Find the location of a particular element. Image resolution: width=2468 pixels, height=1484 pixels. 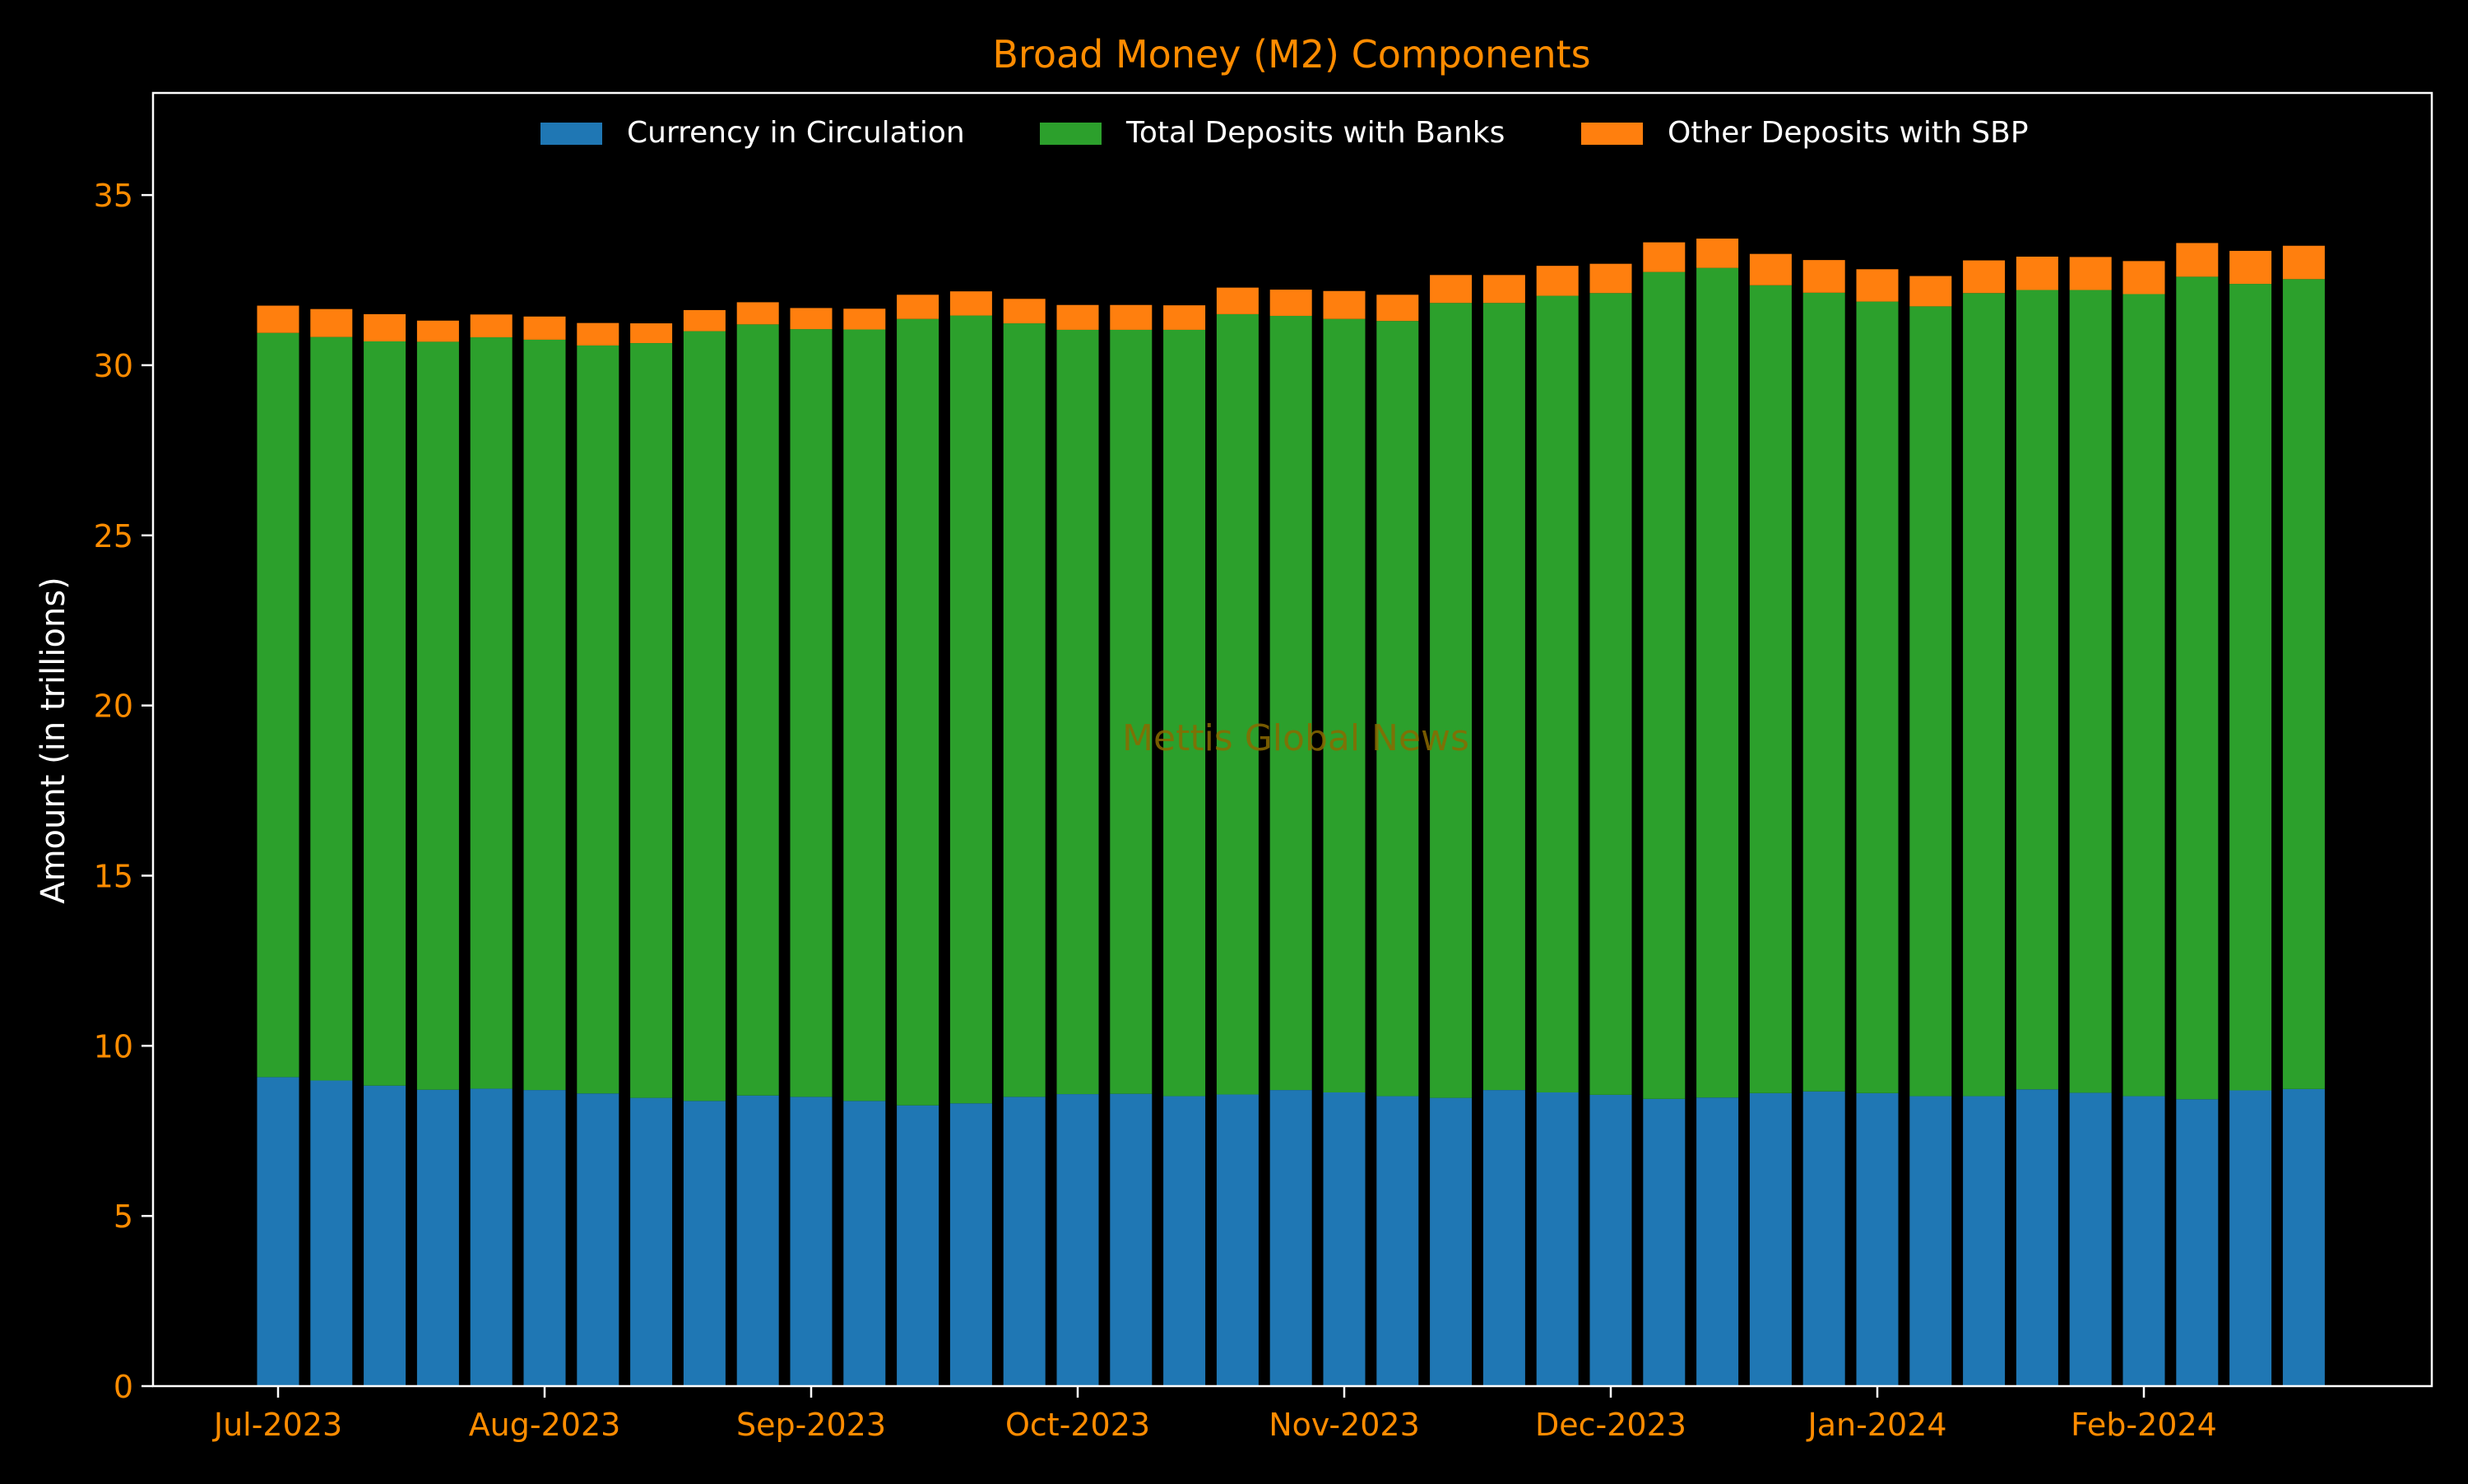

bar-segment-s1-b35 is located at coordinates (2143, 695).